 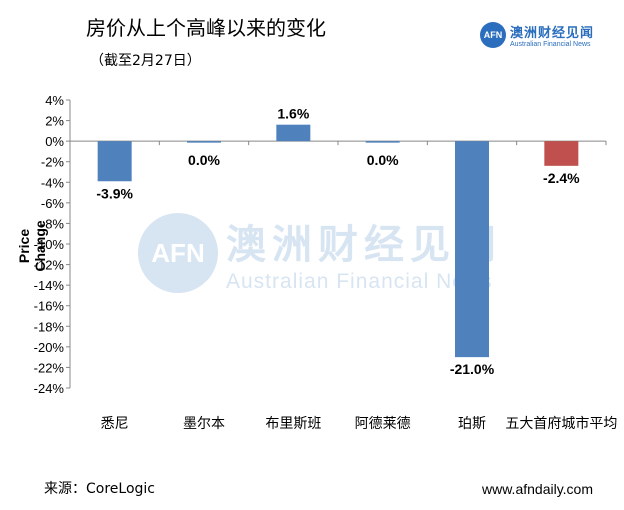 What do you see at coordinates (49, 244) in the screenshot?
I see `y-tick-label: -10%` at bounding box center [49, 244].